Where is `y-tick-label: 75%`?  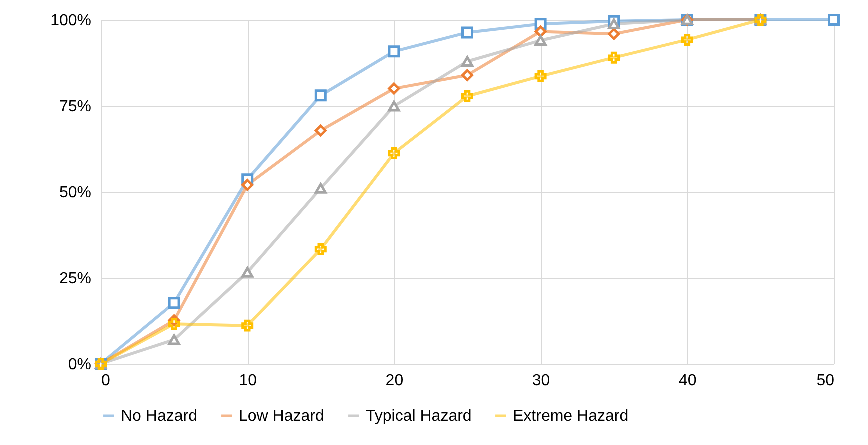 y-tick-label: 75% is located at coordinates (75, 107).